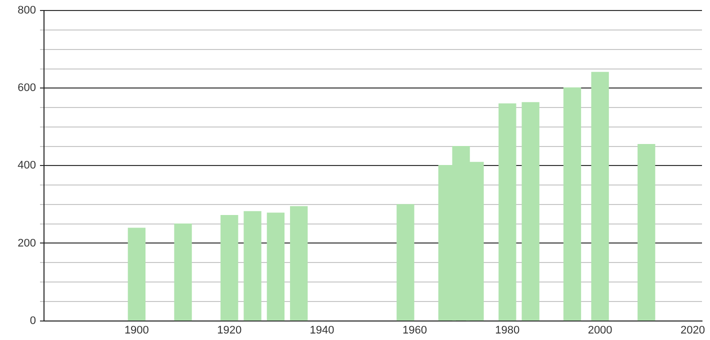 The height and width of the screenshot is (340, 710). What do you see at coordinates (27, 166) in the screenshot?
I see `y-tick-label: 400` at bounding box center [27, 166].